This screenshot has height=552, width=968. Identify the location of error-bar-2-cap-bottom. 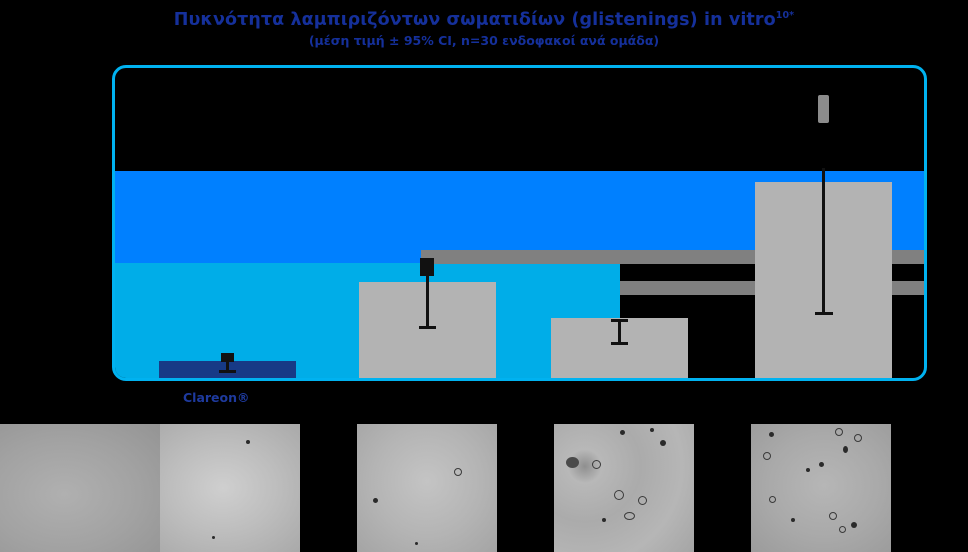
(427, 327).